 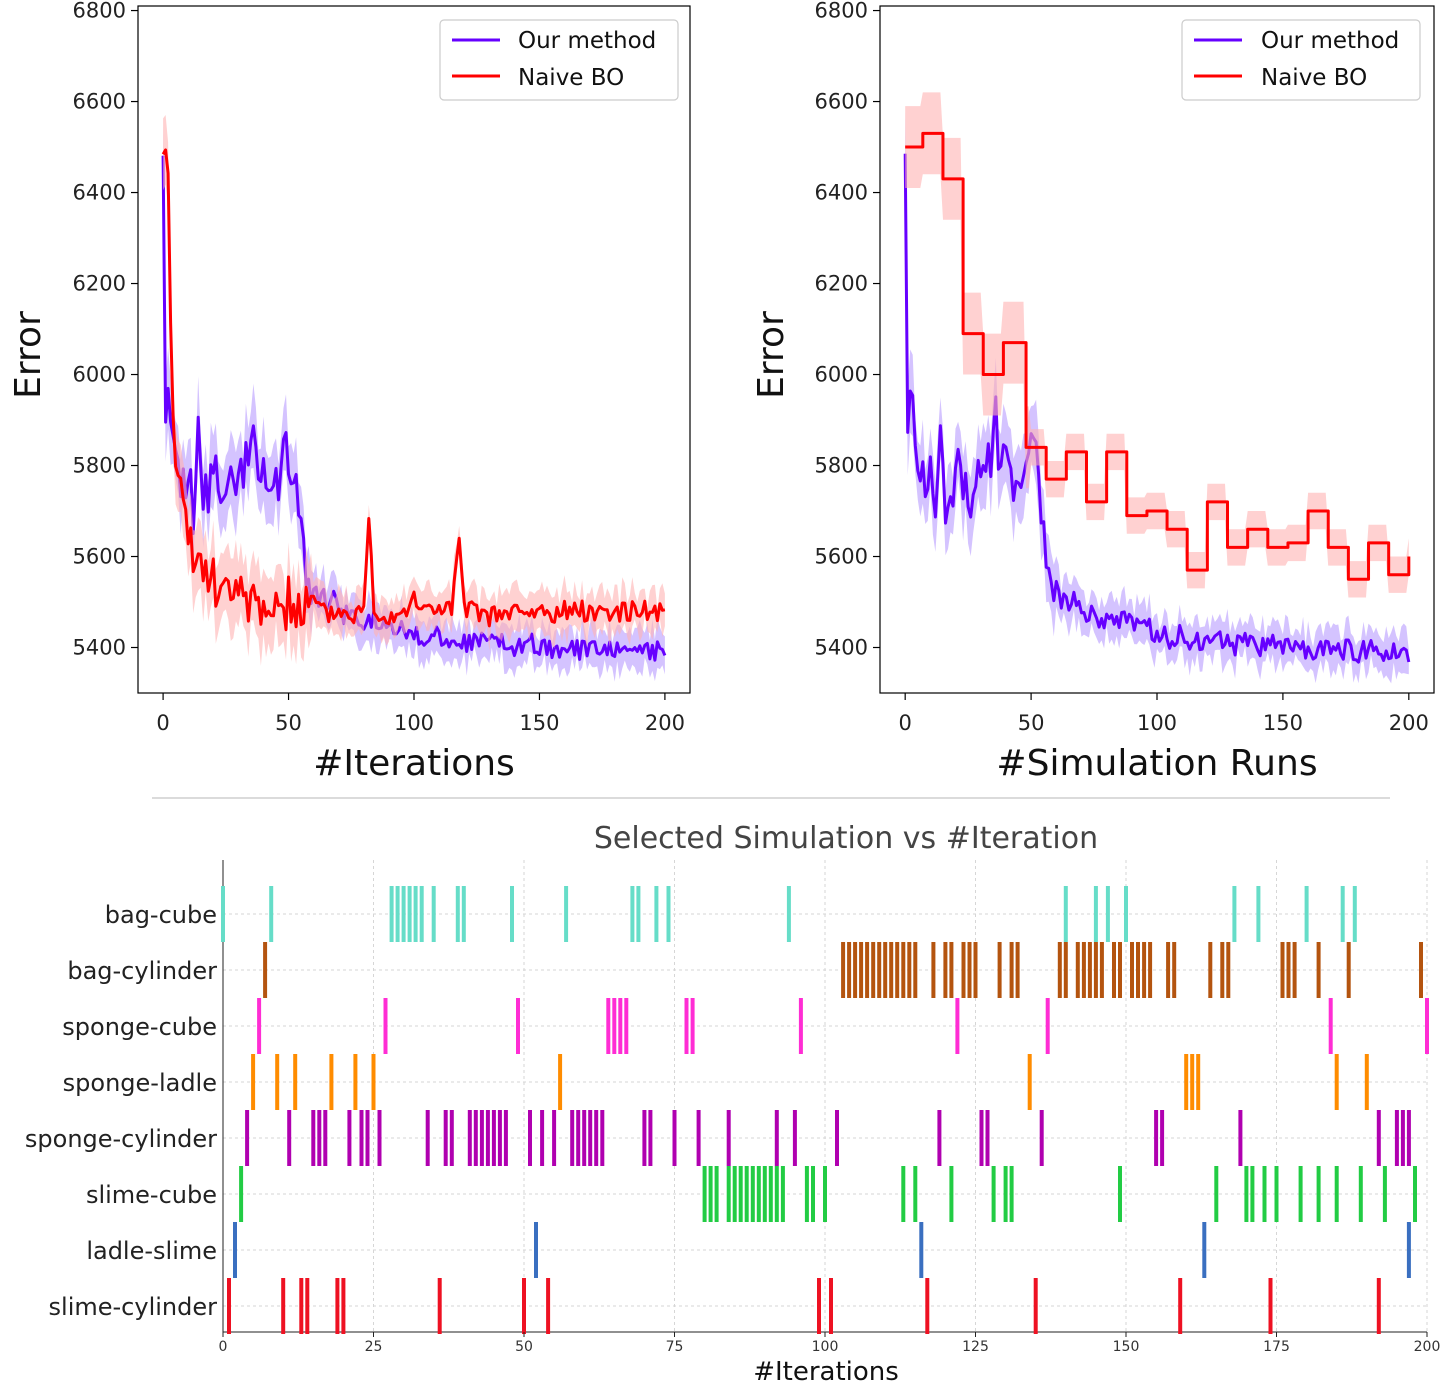 I want to click on right-x-axis-title: #Simulation Runs, so click(x=1156, y=763).